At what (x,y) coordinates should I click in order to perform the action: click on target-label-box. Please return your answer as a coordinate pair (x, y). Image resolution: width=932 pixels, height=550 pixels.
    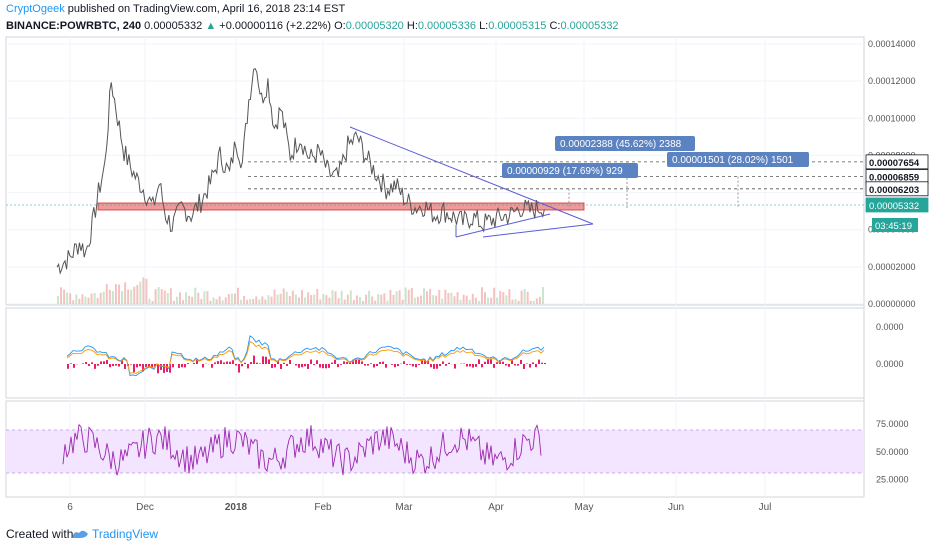
    Looking at the image, I should click on (570, 170).